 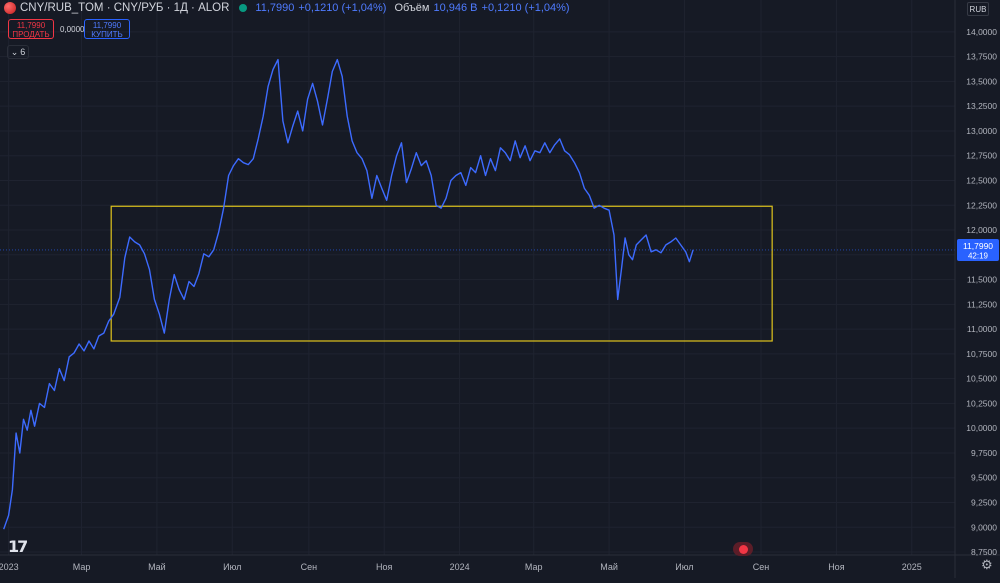 What do you see at coordinates (984, 552) in the screenshot?
I see `y-tick-label: 8,7500` at bounding box center [984, 552].